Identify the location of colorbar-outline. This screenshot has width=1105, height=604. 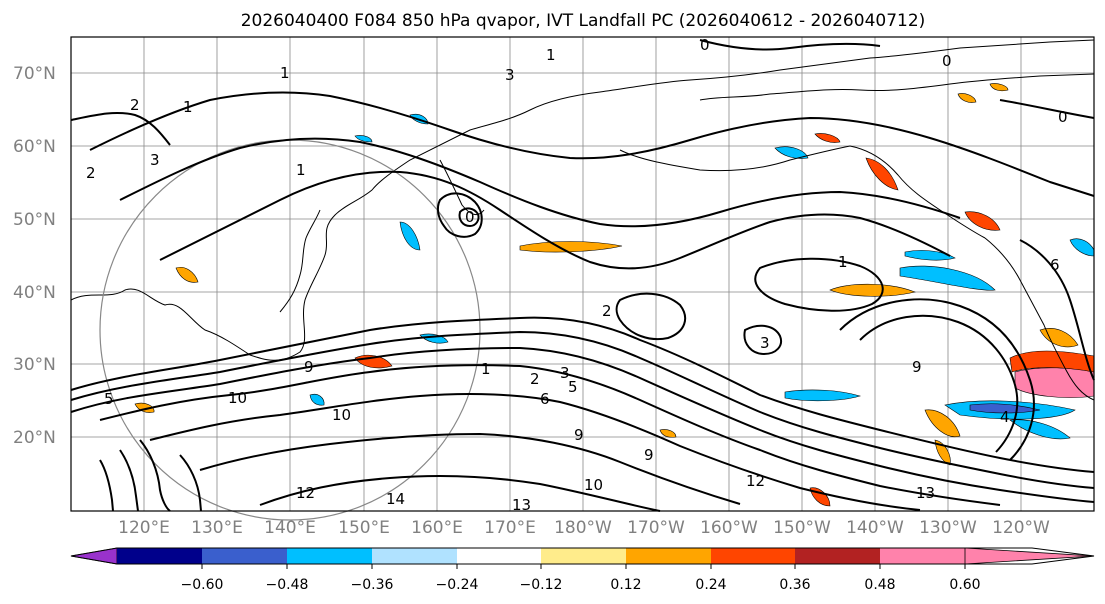
(582, 556).